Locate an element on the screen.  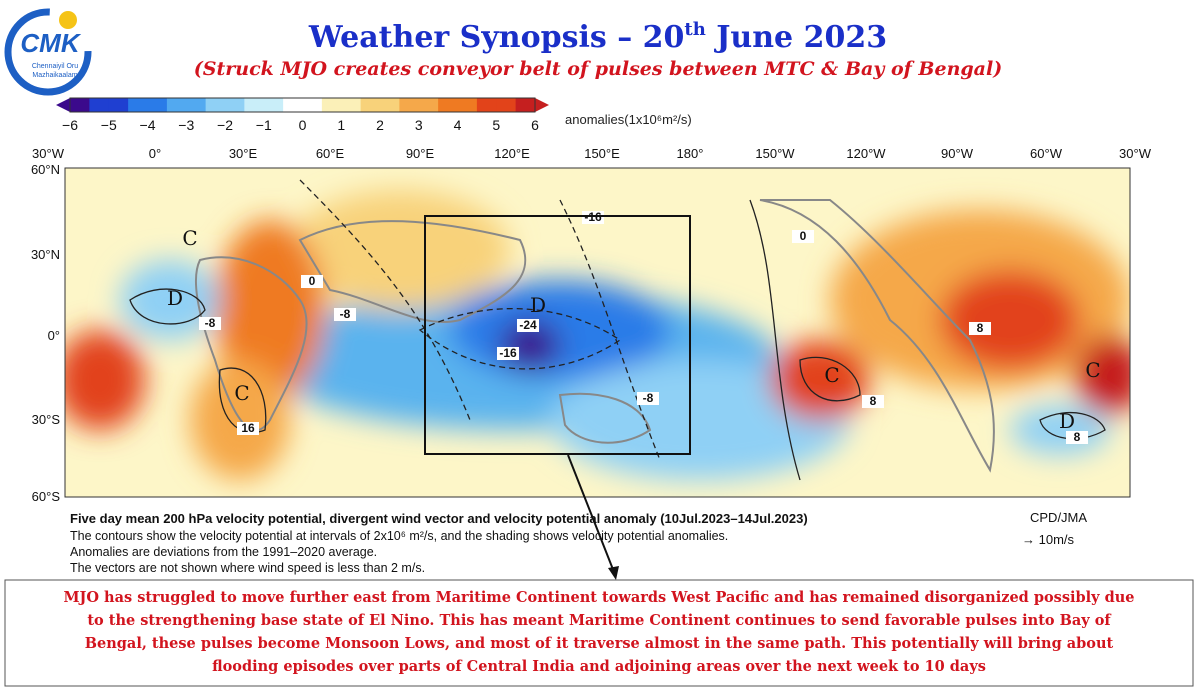
logo: CMK Chennaiyil Oru Mazhaikaalam is located at coordinates (48, 52).